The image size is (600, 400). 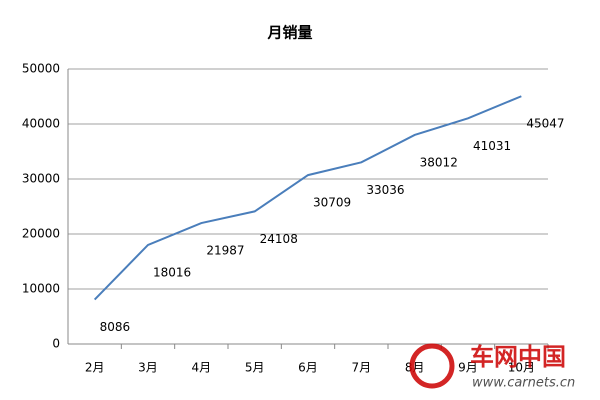 I want to click on data-label: 24108, so click(x=279, y=239).